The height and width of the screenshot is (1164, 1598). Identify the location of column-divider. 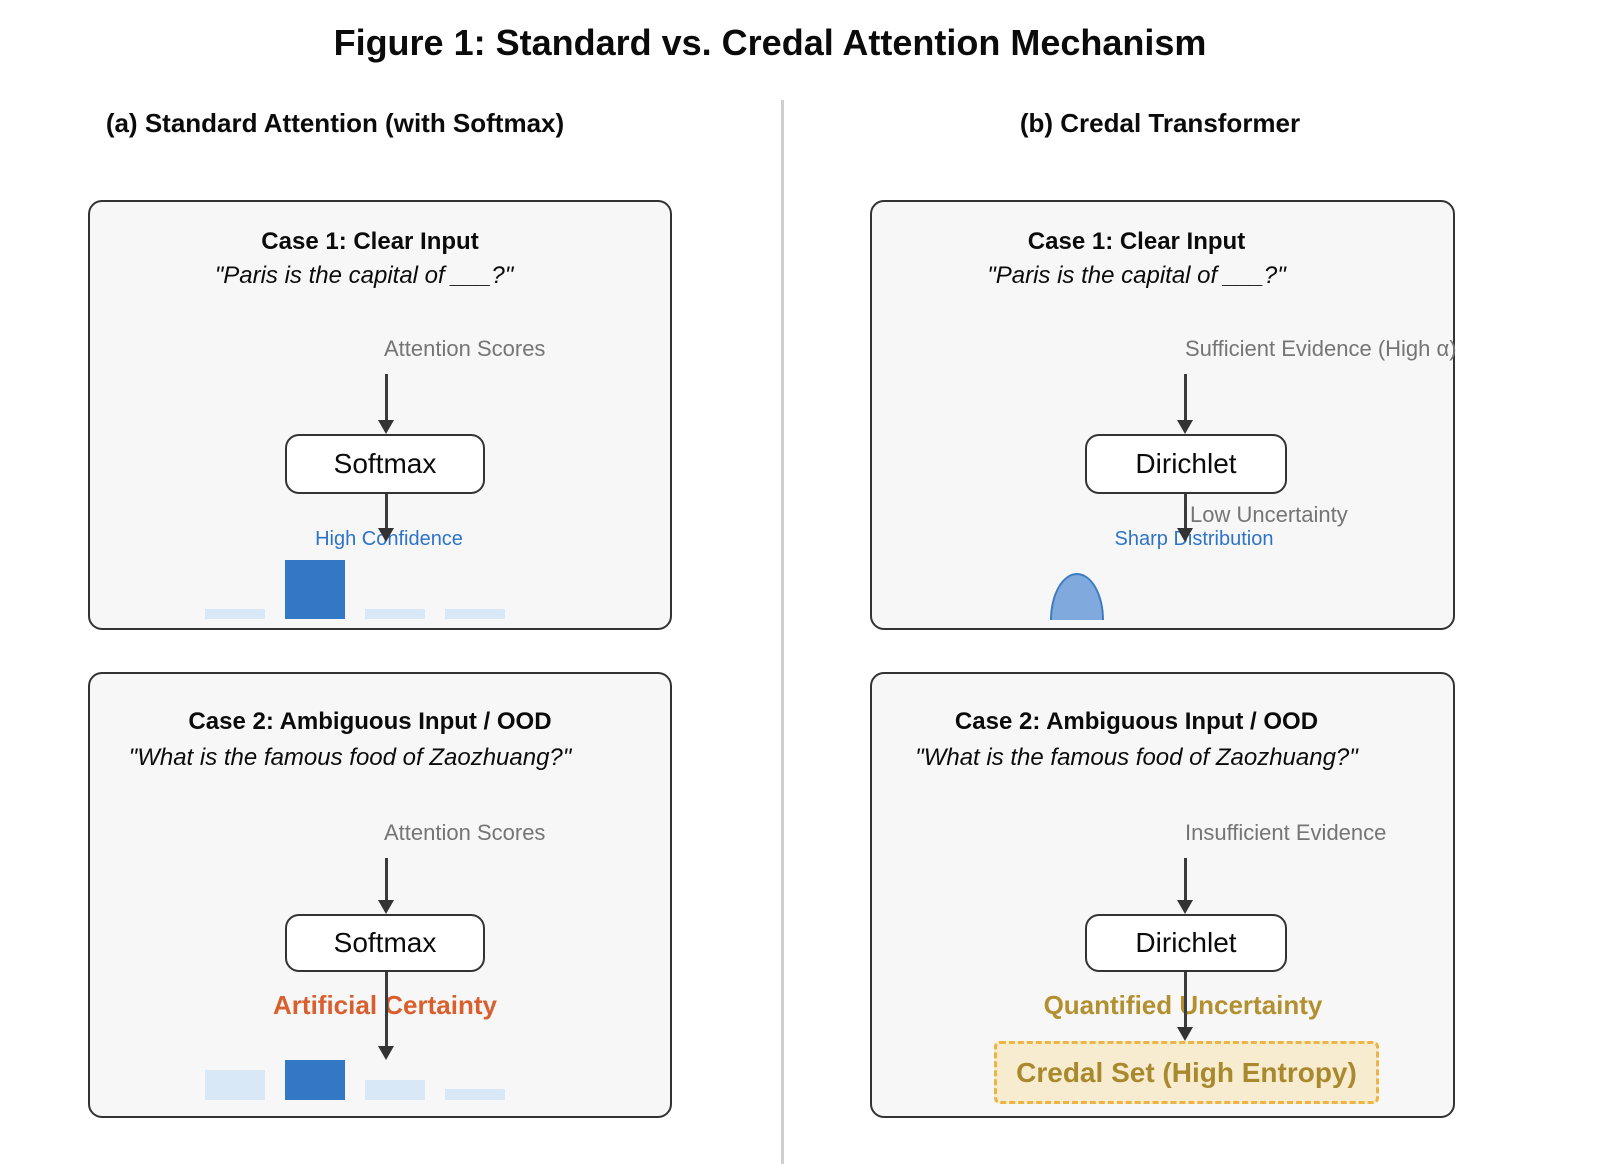
(782, 632).